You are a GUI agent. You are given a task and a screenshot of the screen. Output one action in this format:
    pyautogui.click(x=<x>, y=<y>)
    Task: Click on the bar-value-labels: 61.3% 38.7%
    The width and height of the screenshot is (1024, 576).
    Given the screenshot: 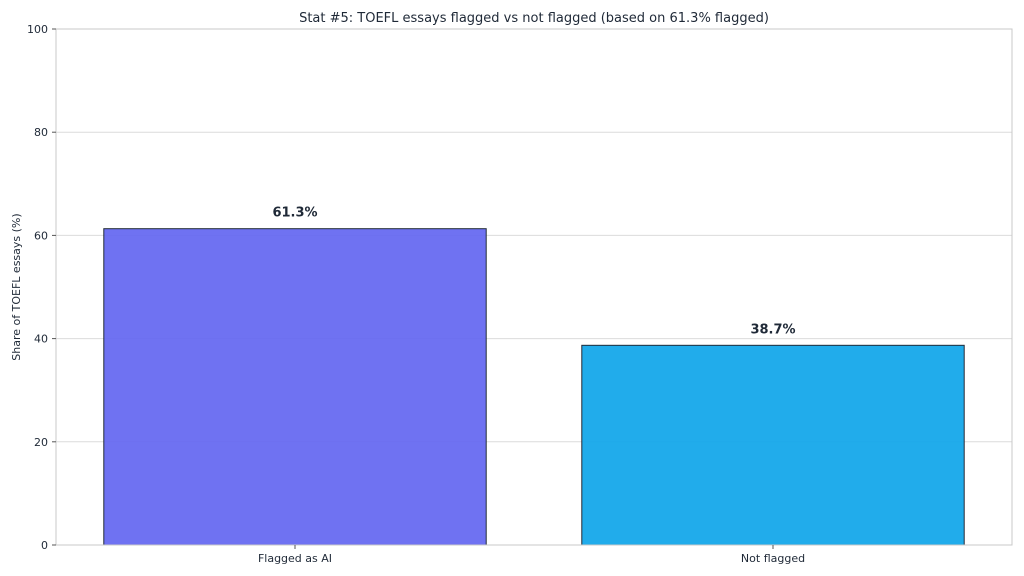 What is the action you would take?
    pyautogui.click(x=533, y=272)
    